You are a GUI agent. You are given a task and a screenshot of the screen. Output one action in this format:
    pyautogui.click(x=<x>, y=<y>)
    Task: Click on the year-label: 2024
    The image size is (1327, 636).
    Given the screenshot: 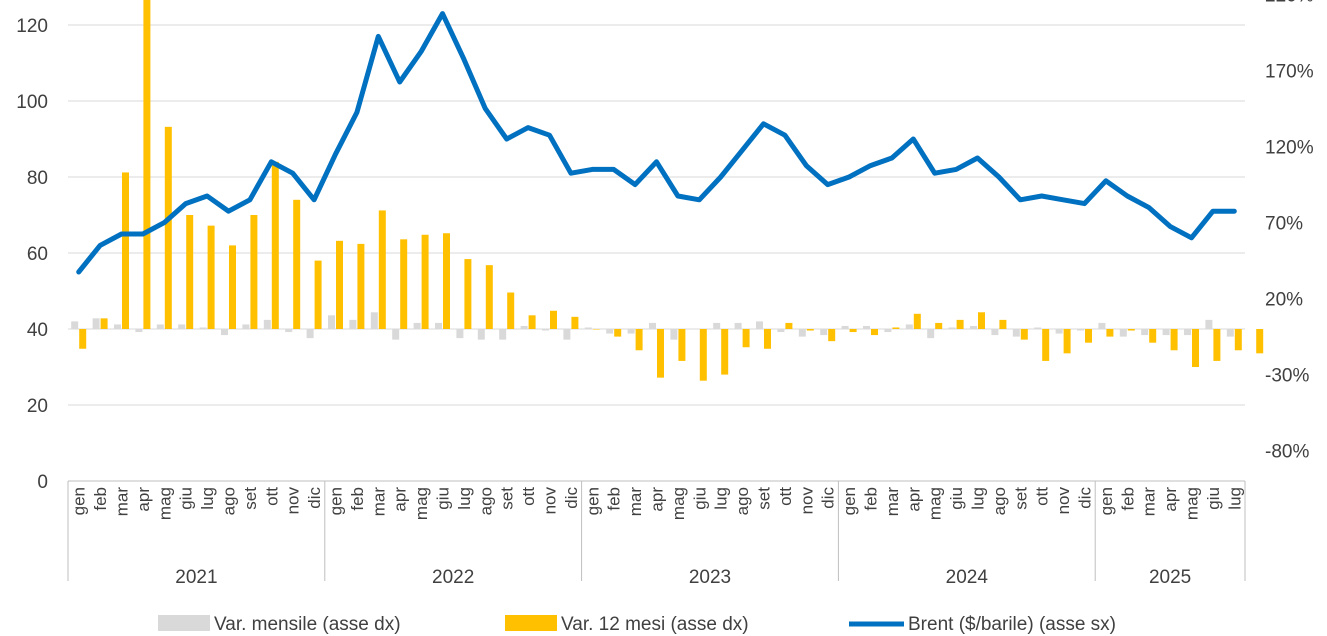 What is the action you would take?
    pyautogui.click(x=967, y=577)
    